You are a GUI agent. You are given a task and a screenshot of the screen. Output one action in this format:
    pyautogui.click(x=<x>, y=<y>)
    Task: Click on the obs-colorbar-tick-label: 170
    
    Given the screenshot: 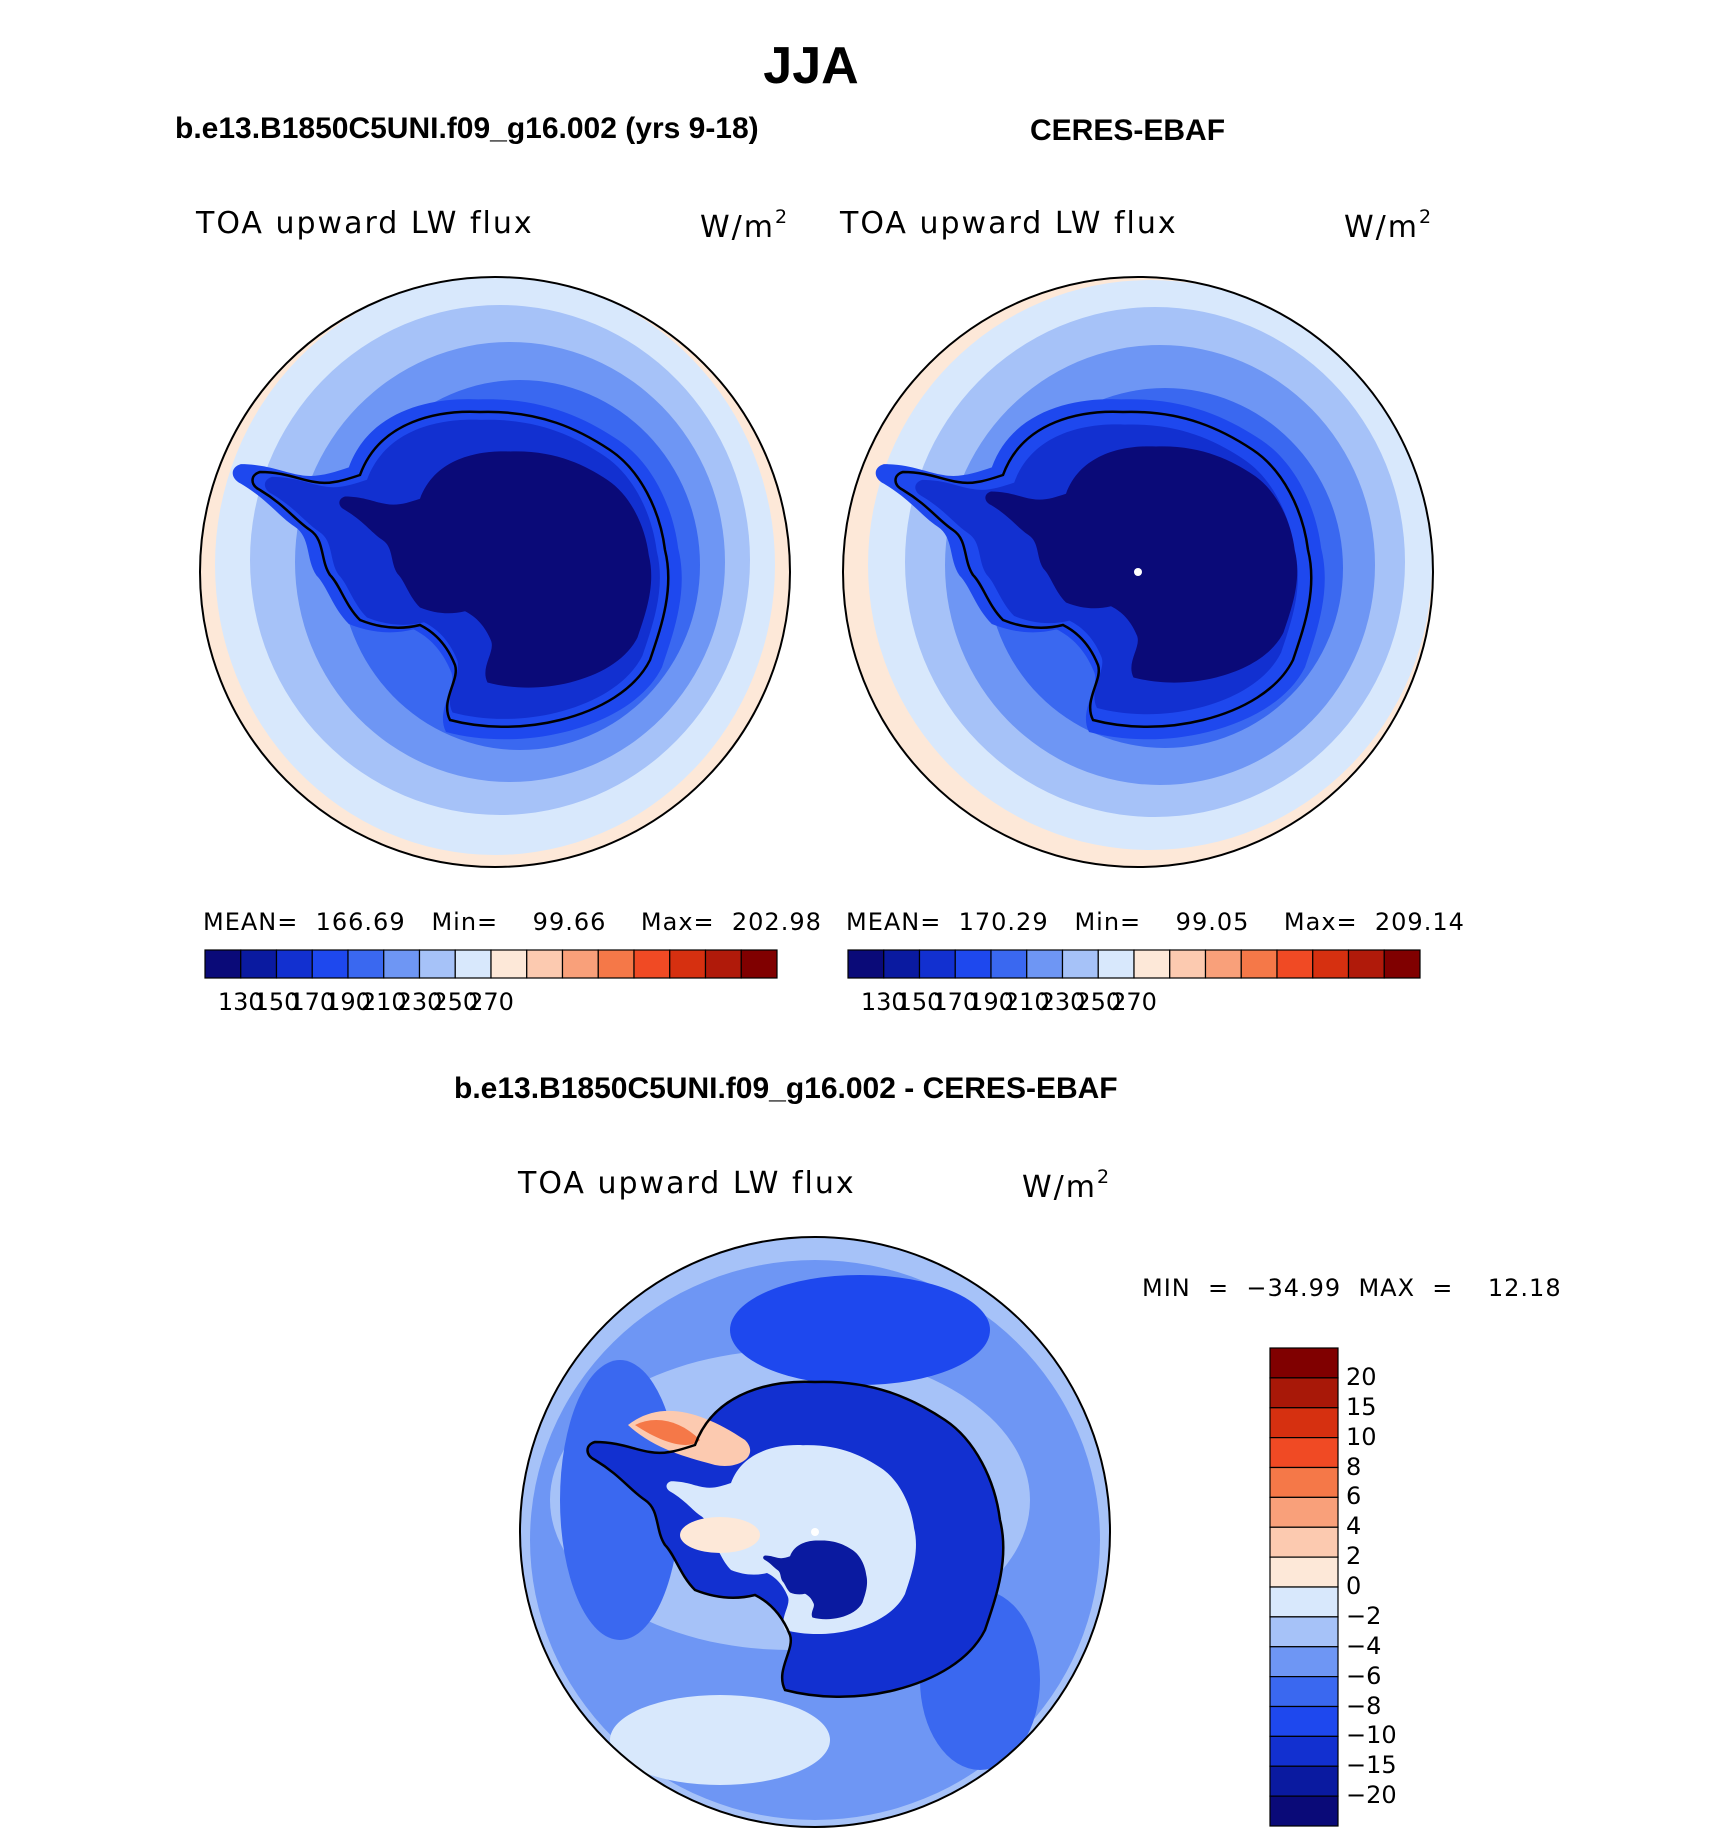 What is the action you would take?
    pyautogui.click(x=955, y=1002)
    